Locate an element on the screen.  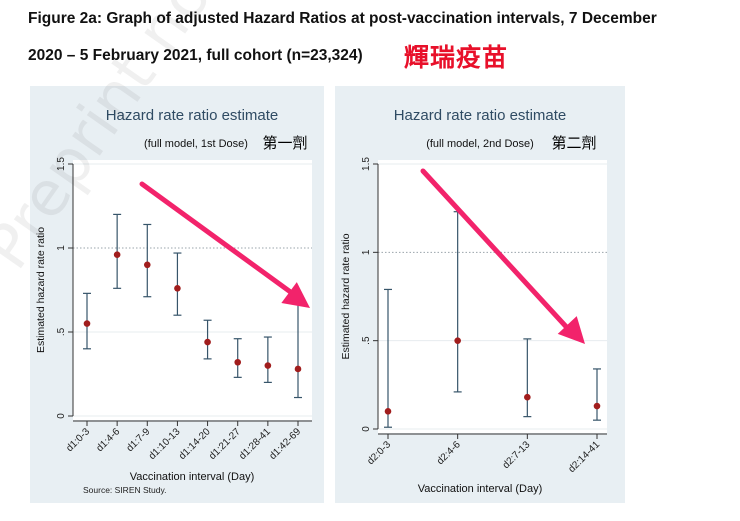
x-tick-label: d1:4-6 is located at coordinates (108, 440).